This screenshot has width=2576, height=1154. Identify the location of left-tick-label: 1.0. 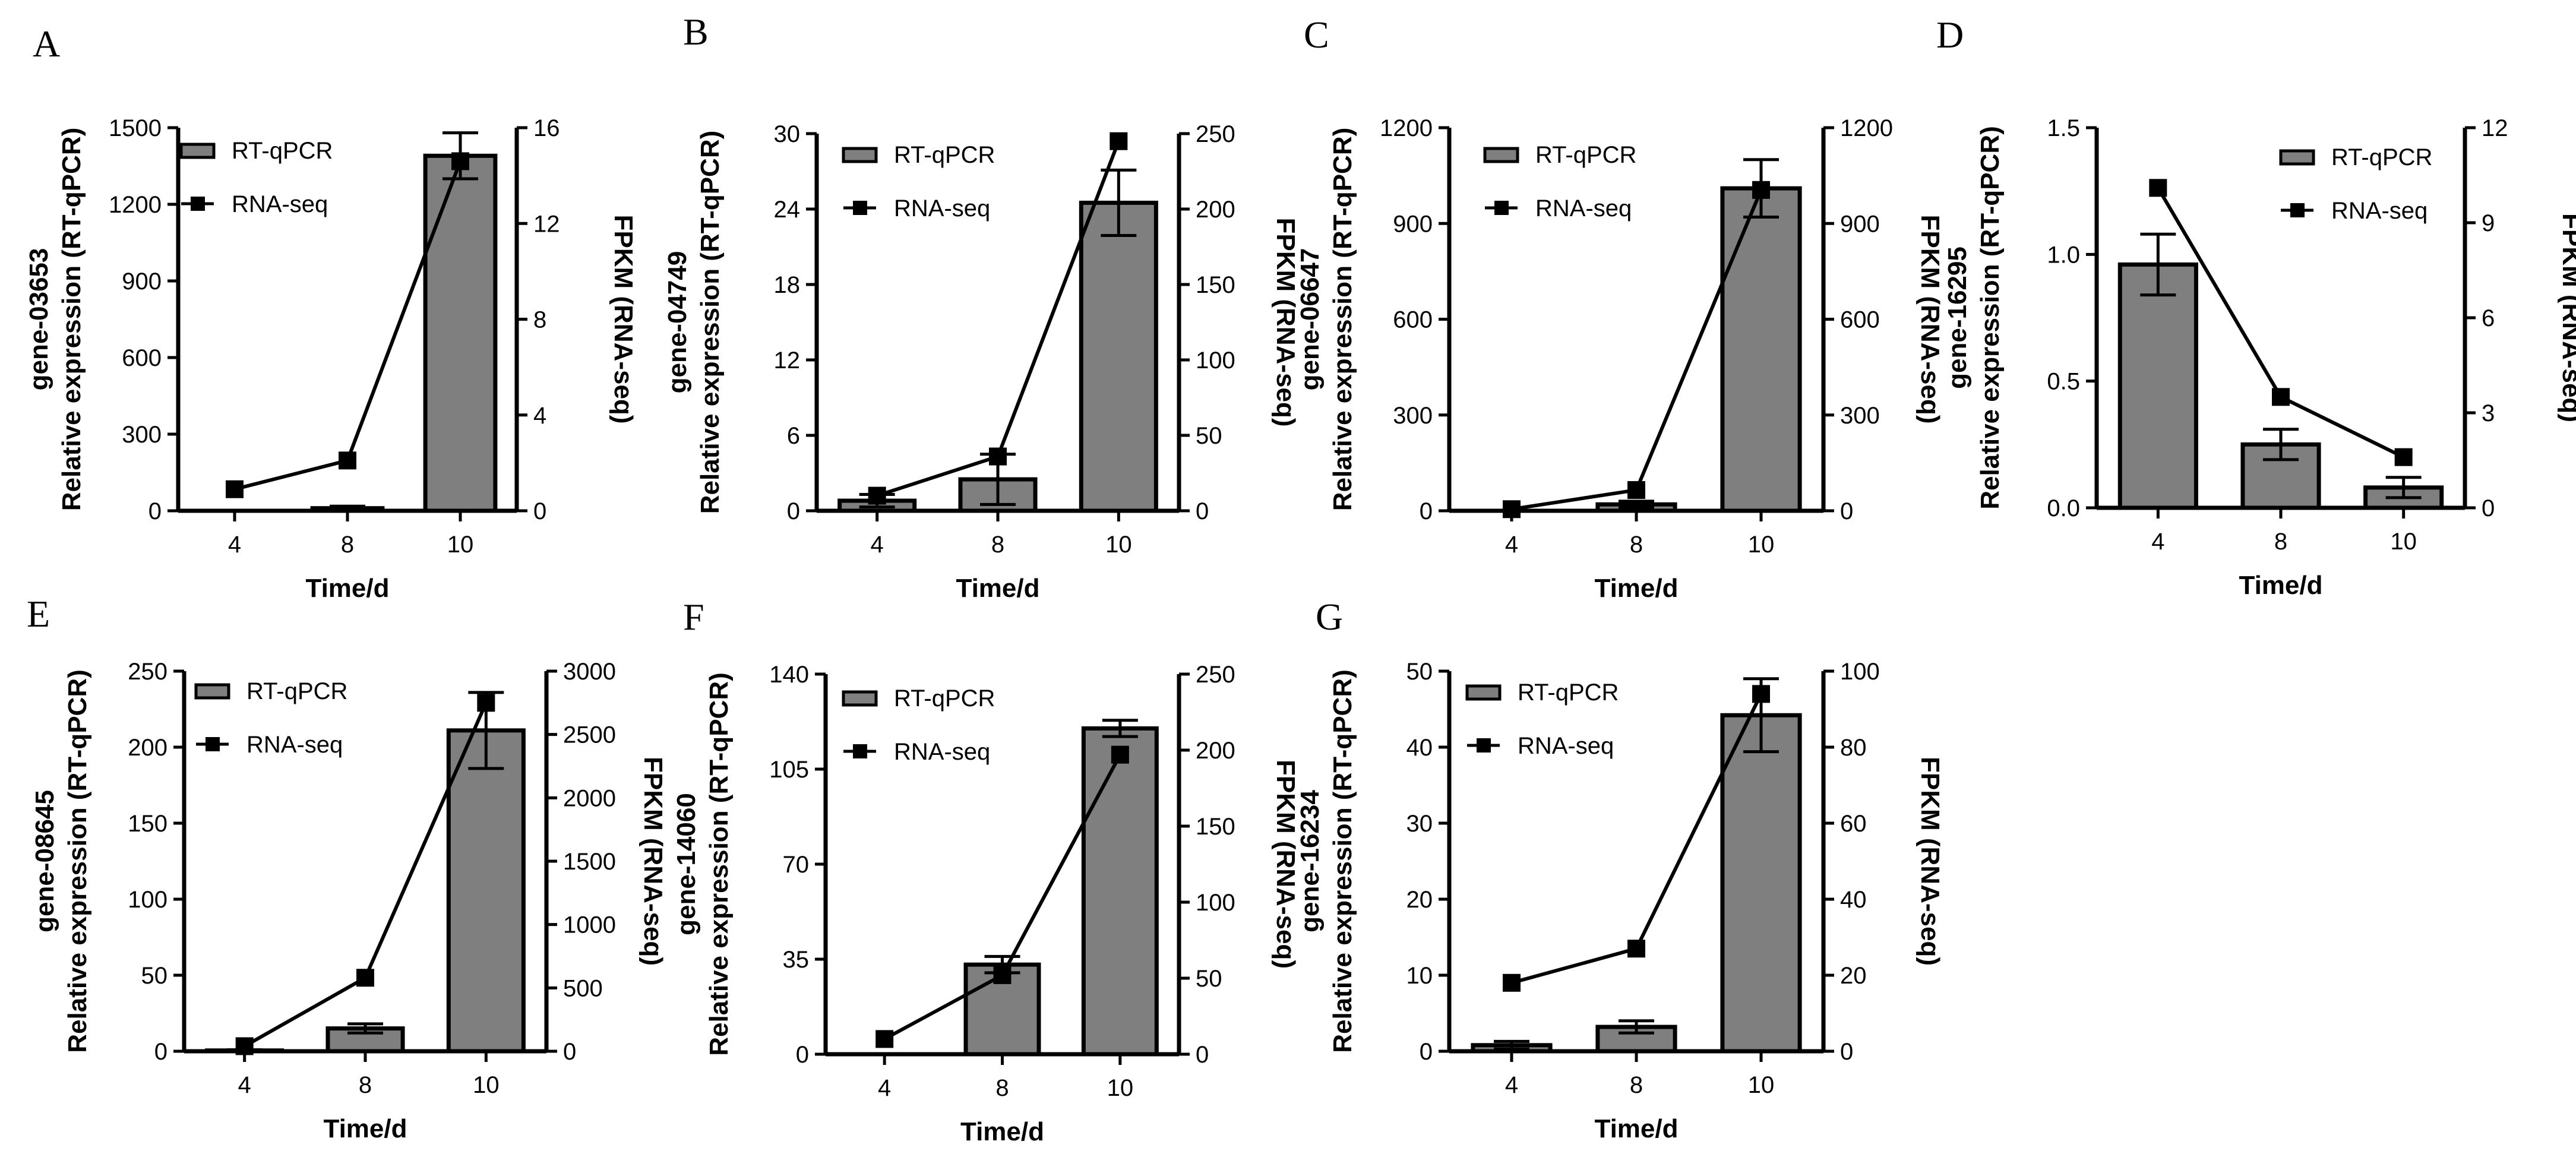
(2063, 255).